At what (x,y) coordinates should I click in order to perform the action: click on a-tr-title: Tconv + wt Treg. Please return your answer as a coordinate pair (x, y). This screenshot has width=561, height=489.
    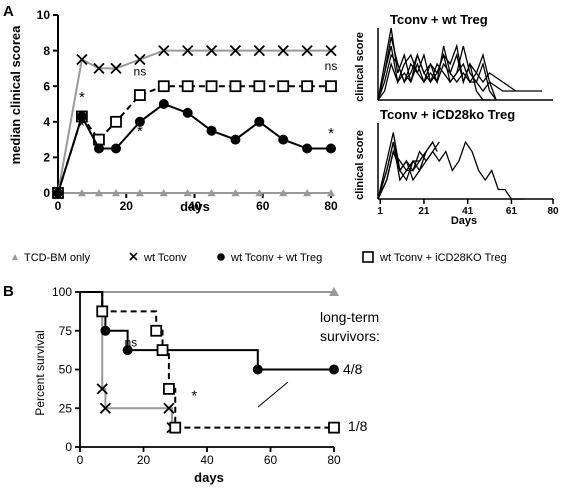
    Looking at the image, I should click on (439, 19).